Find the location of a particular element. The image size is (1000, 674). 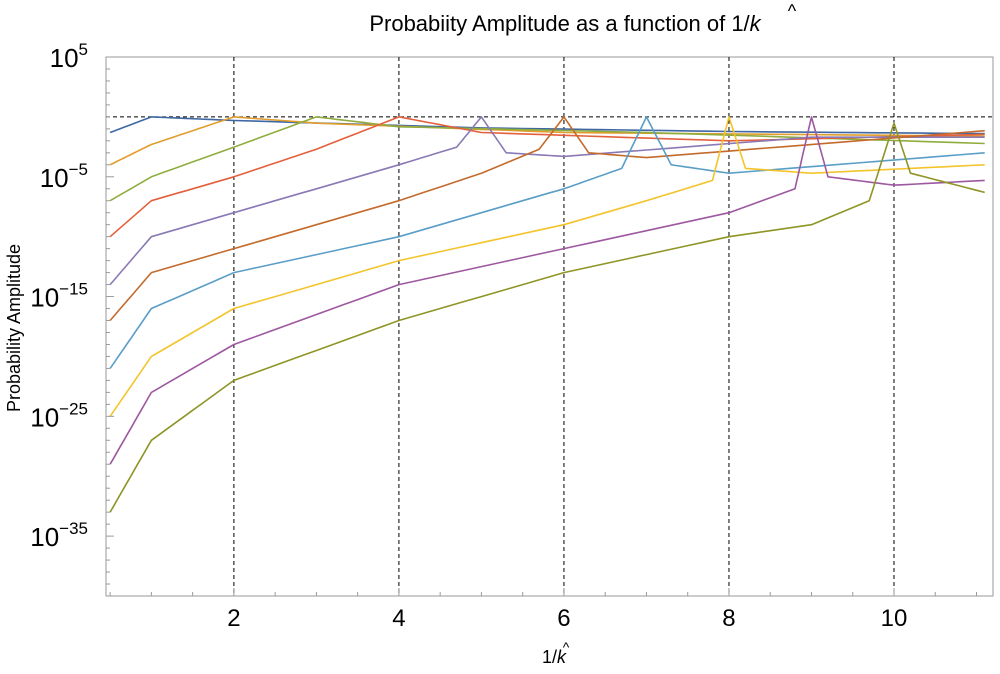

y-tick-label: 10⁻¹⁵ is located at coordinates (59, 296).